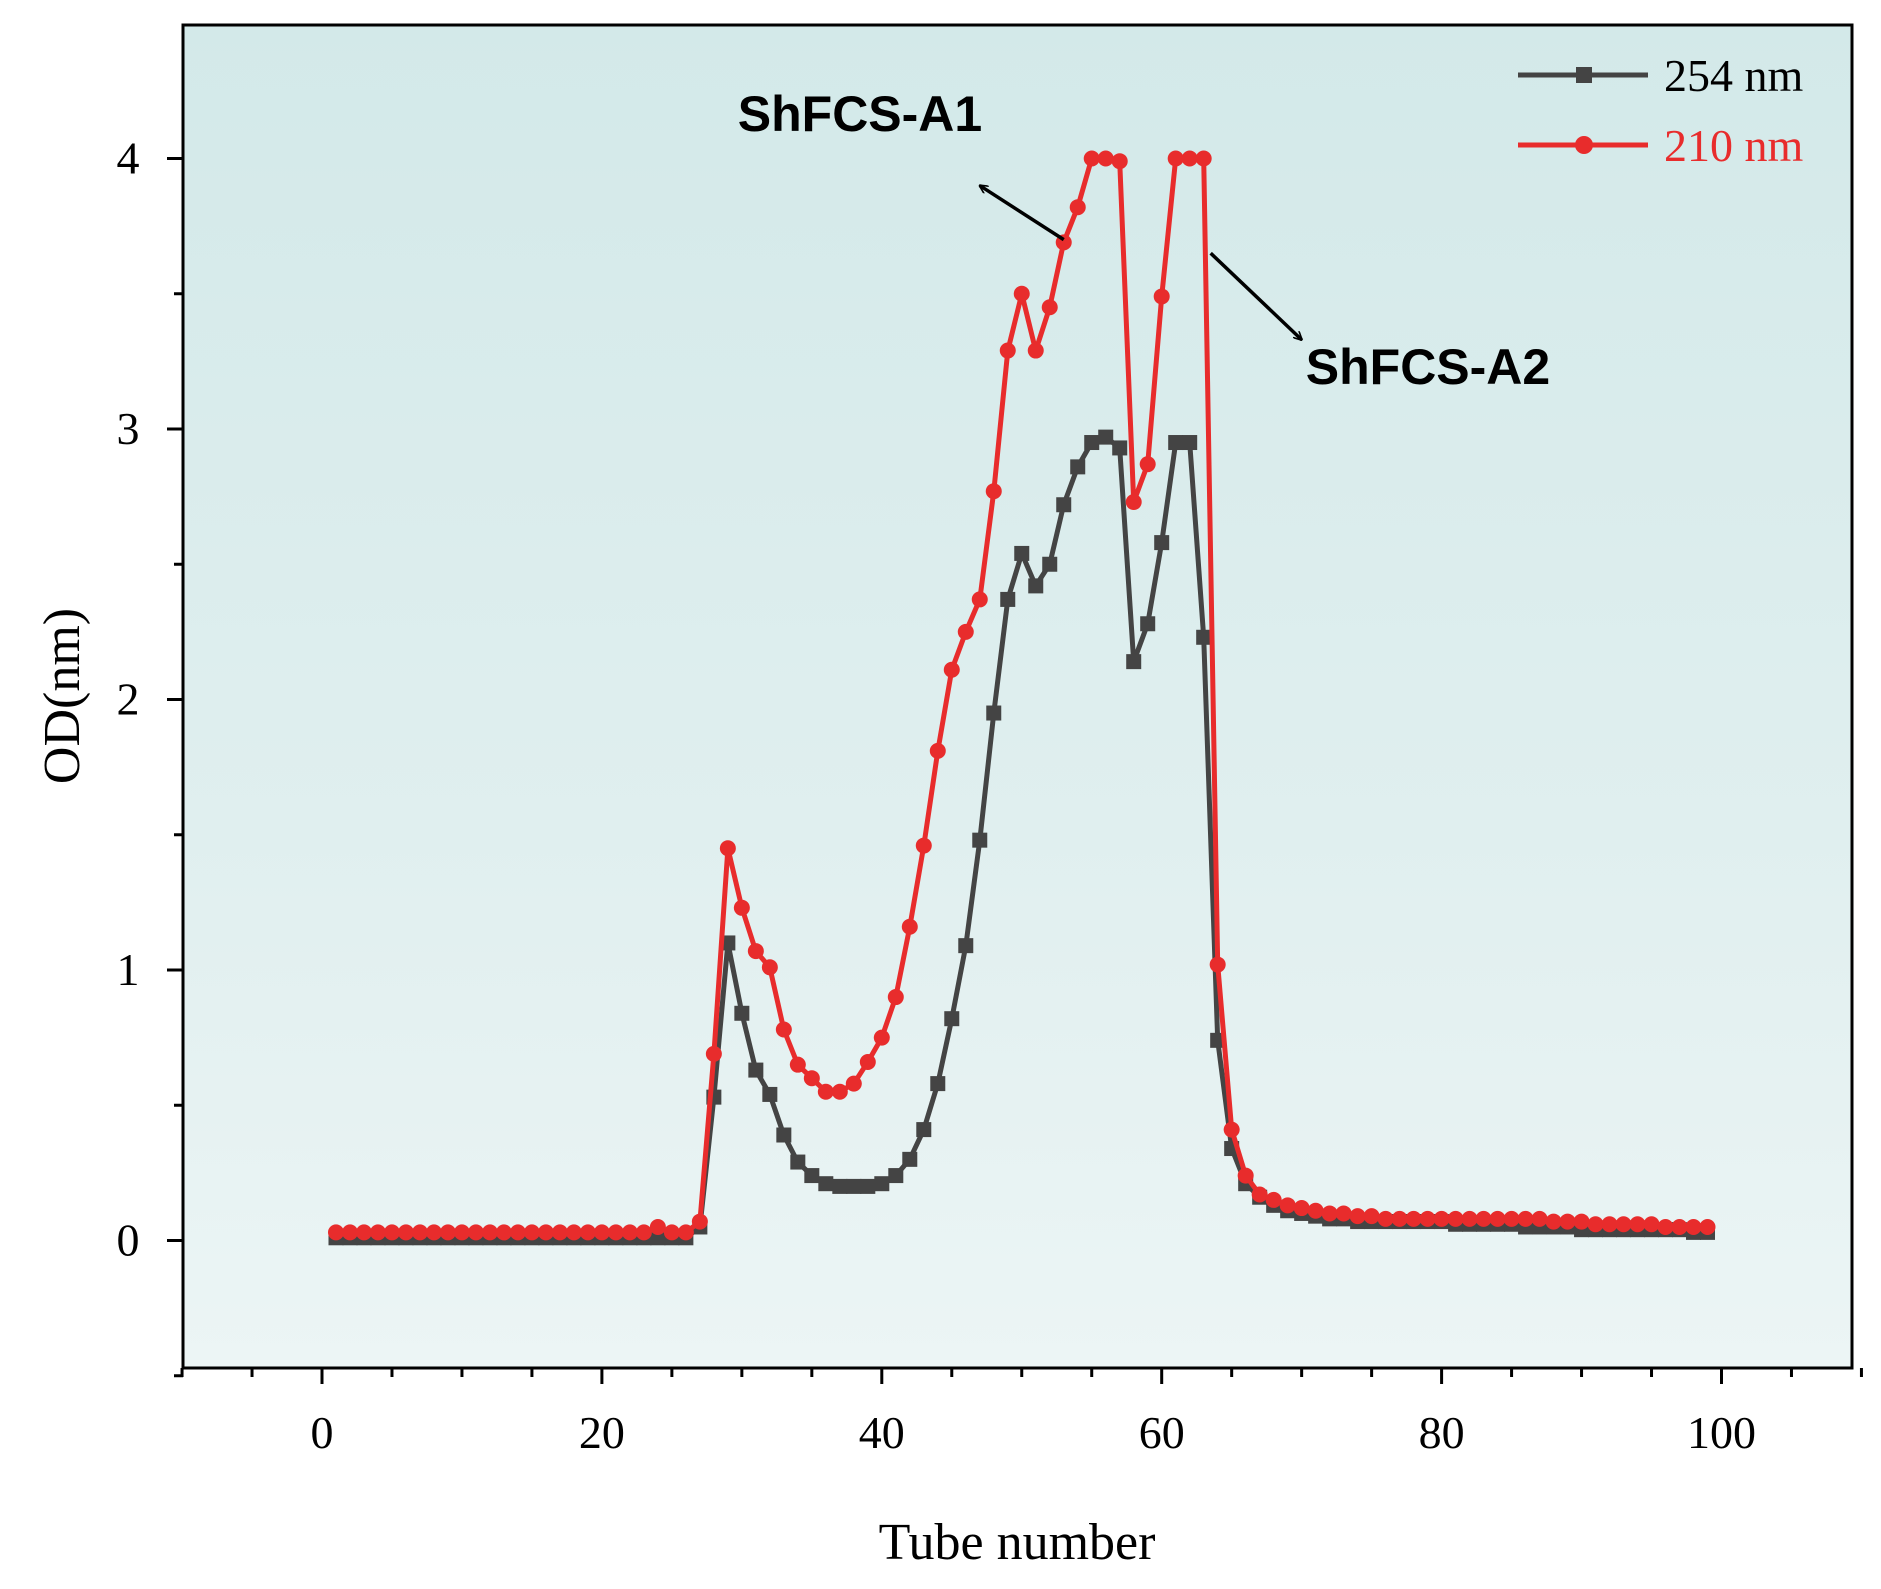 The width and height of the screenshot is (1881, 1589). What do you see at coordinates (128, 1240) in the screenshot?
I see `y-tick-label: 0` at bounding box center [128, 1240].